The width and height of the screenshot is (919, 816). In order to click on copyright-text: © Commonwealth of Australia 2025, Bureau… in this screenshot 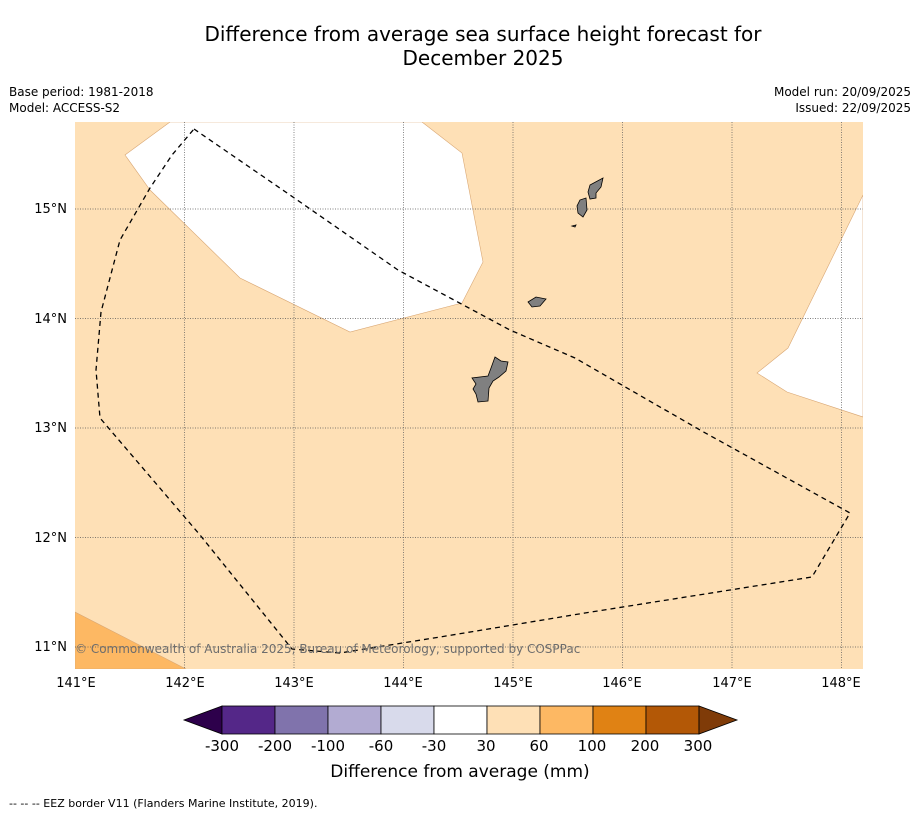, I will do `click(327, 649)`.